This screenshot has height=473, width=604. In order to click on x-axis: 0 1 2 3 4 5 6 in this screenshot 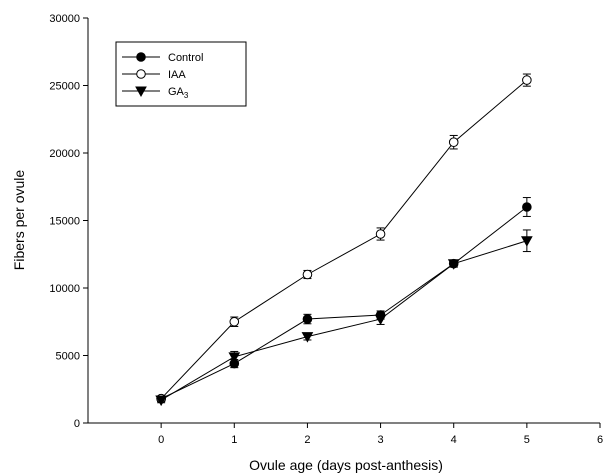, I will do `click(380, 434)`.